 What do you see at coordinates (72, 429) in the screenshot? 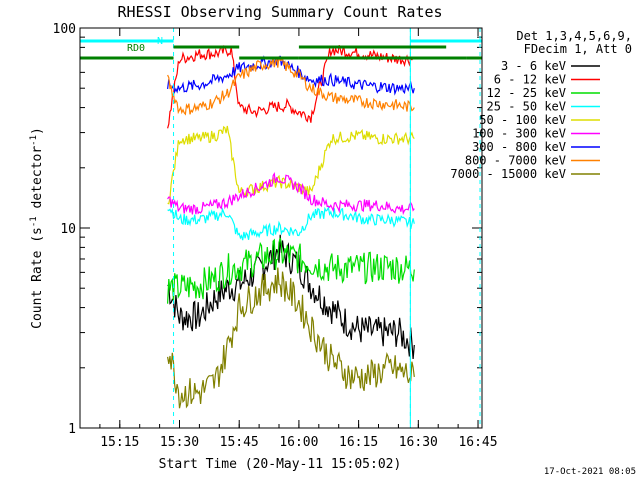
I see `y-tick-label: 1` at bounding box center [72, 429].